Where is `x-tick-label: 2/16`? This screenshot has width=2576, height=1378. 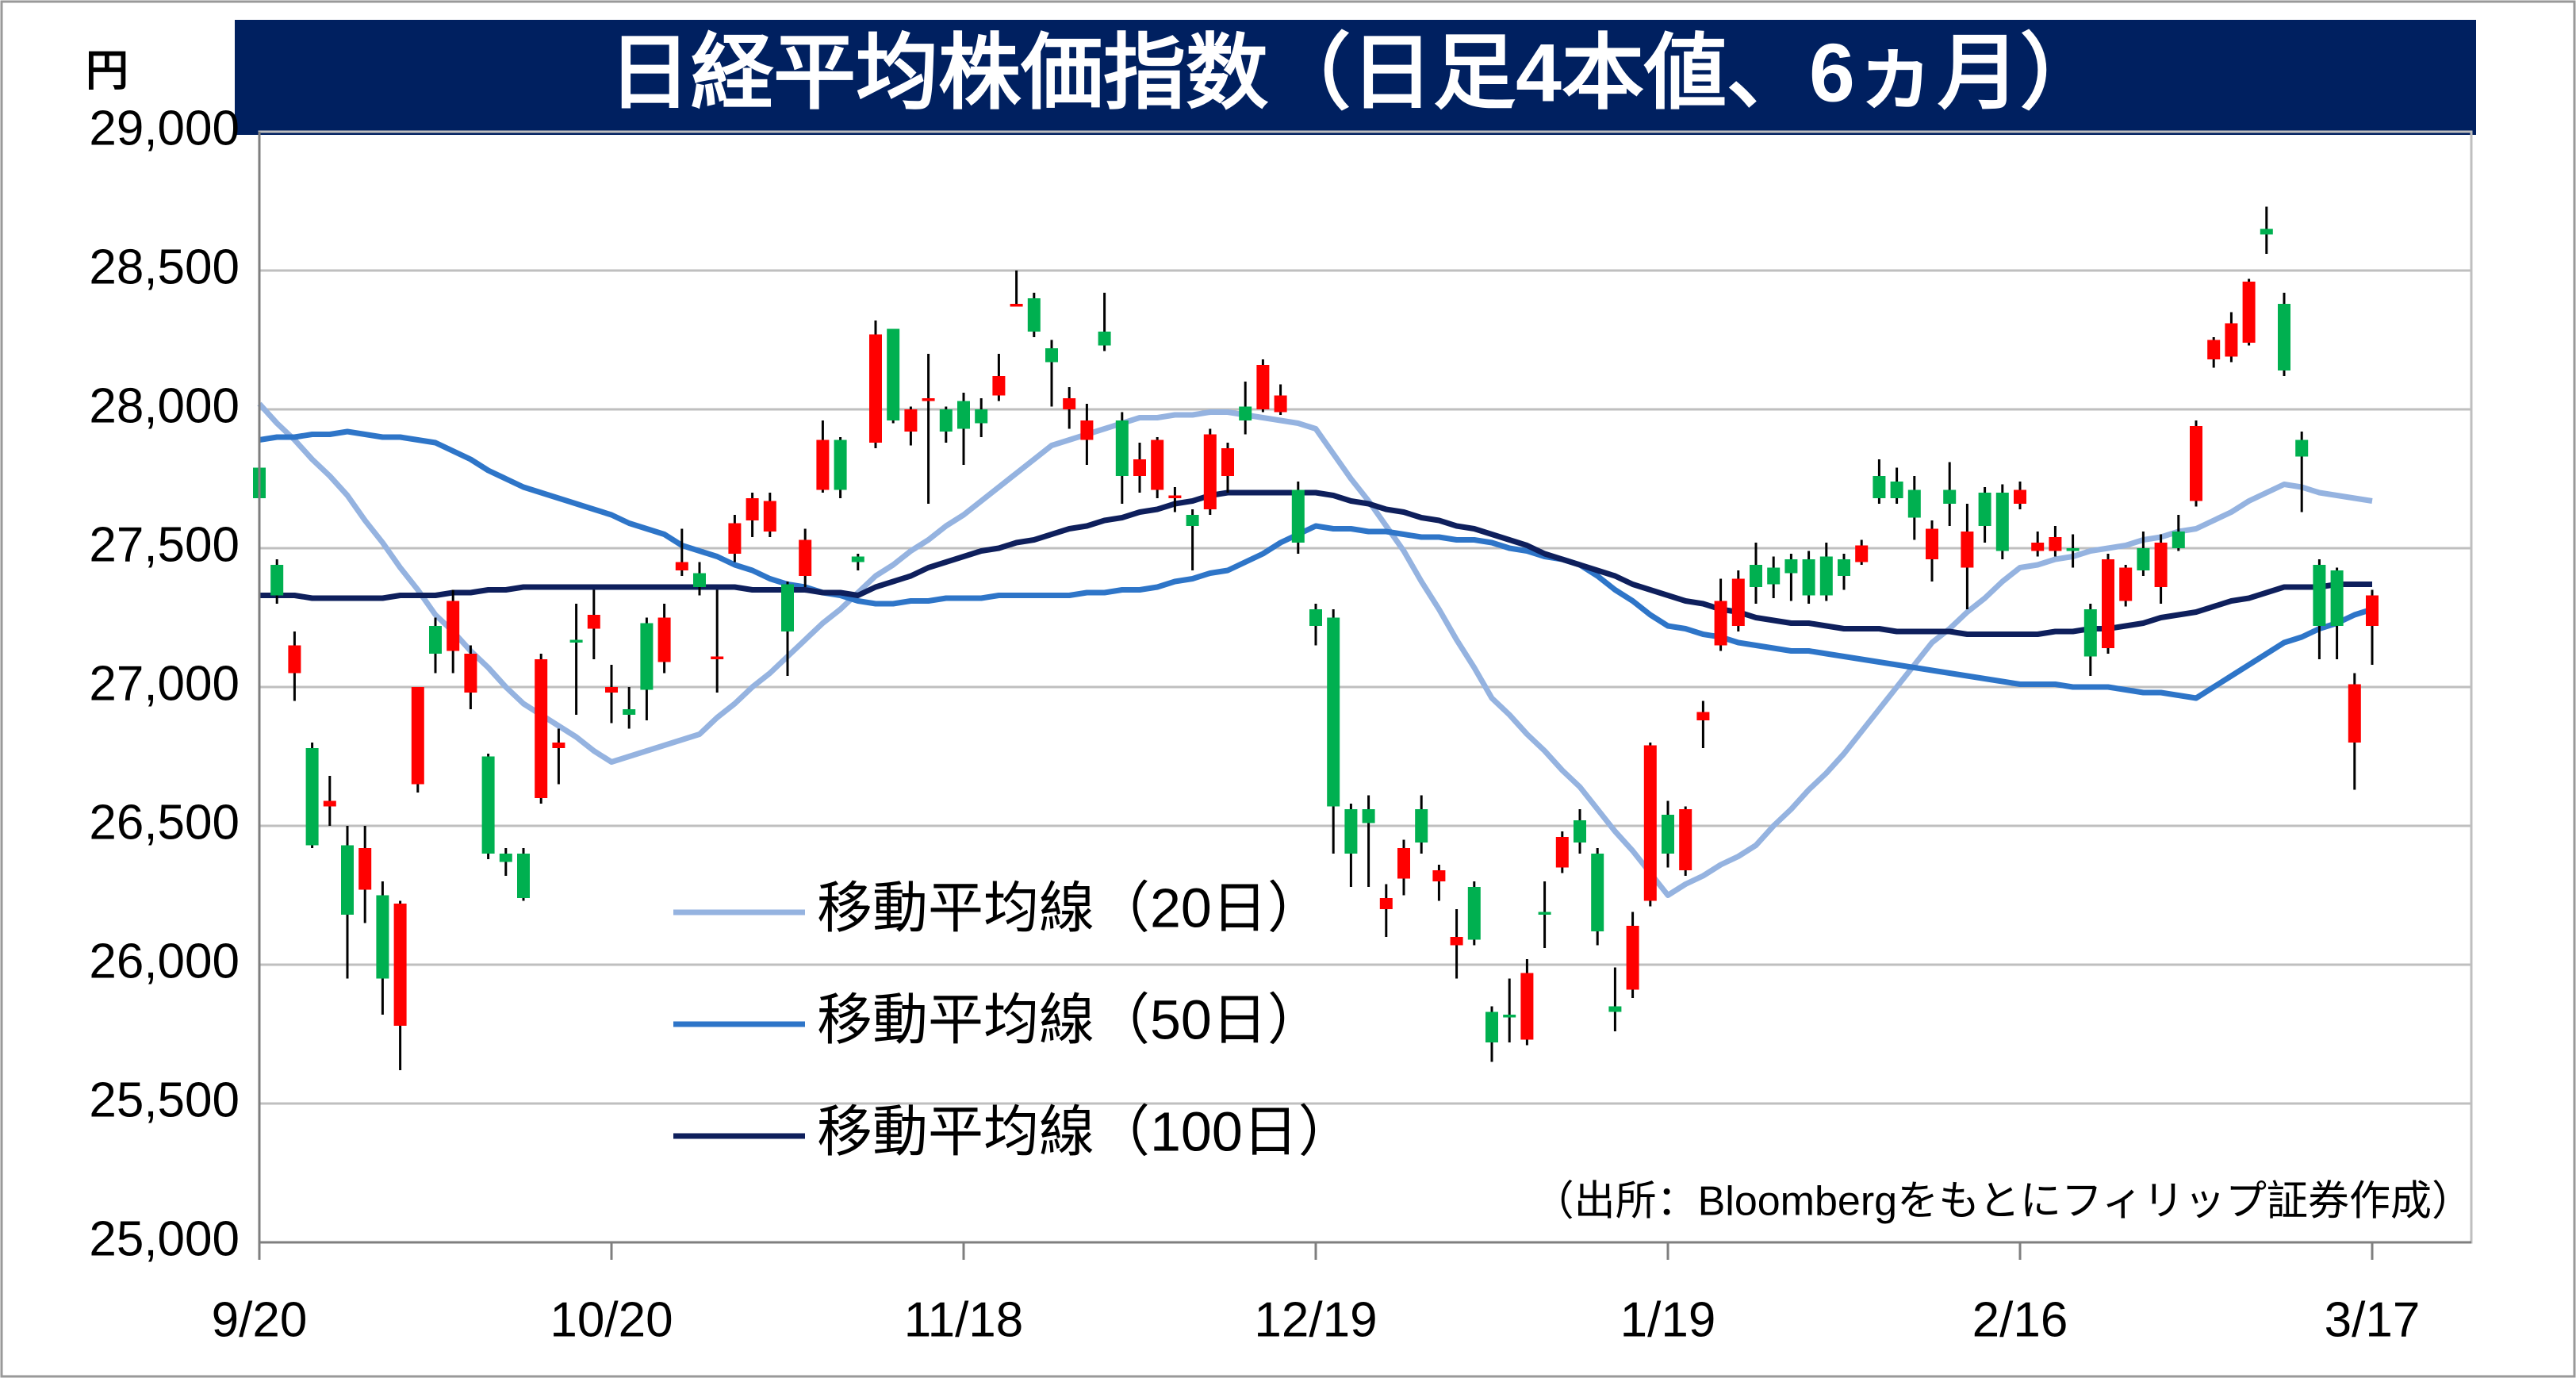 x-tick-label: 2/16 is located at coordinates (2020, 1319).